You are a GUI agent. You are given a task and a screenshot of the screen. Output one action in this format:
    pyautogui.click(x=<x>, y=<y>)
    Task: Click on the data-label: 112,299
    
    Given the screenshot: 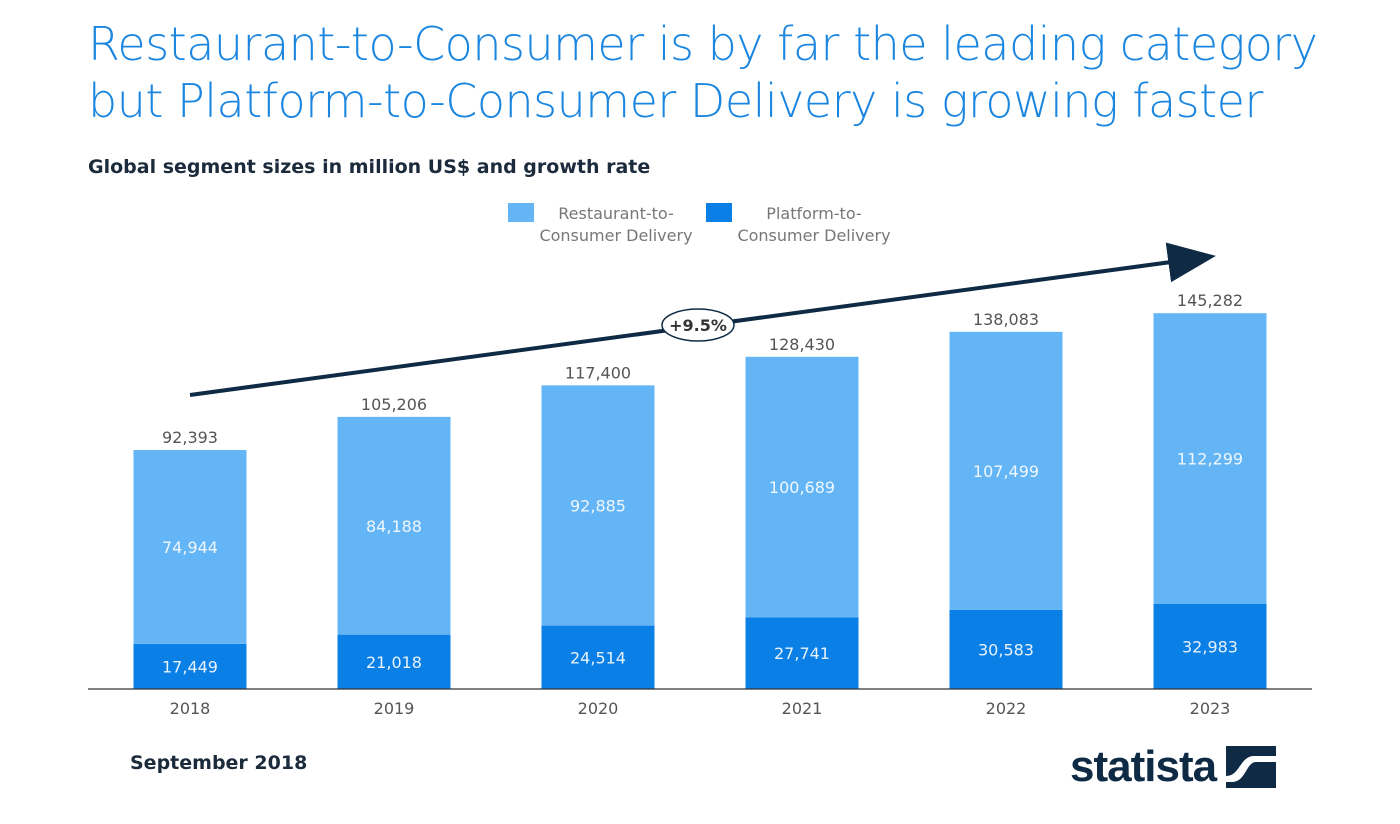 What is the action you would take?
    pyautogui.click(x=1210, y=458)
    